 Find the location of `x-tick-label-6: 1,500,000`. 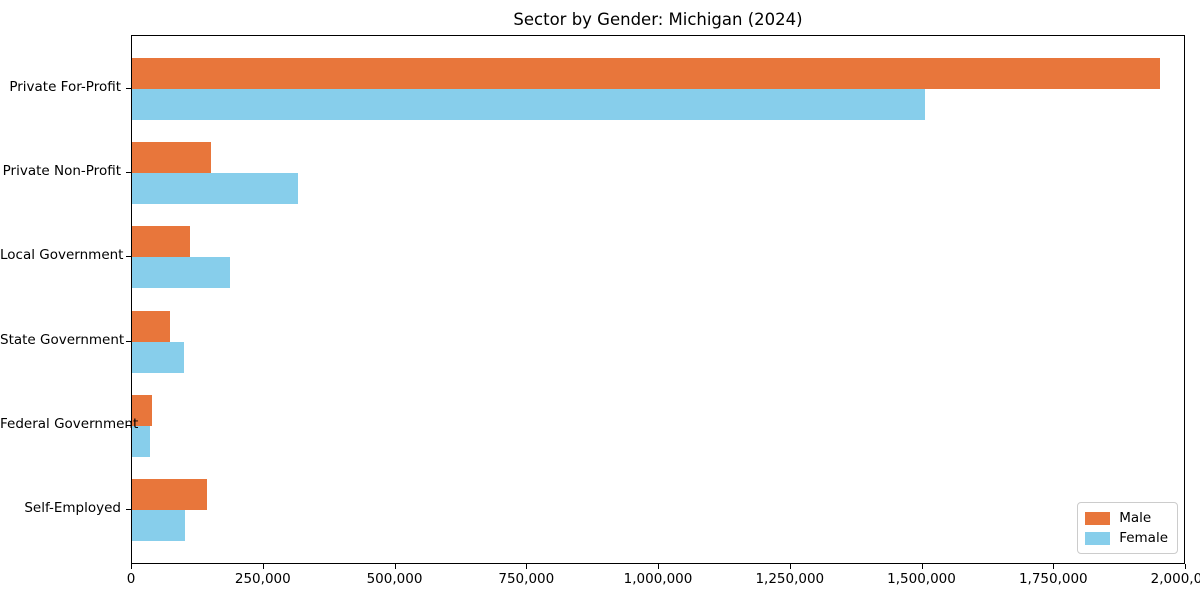

x-tick-label-6: 1,500,000 is located at coordinates (921, 579).